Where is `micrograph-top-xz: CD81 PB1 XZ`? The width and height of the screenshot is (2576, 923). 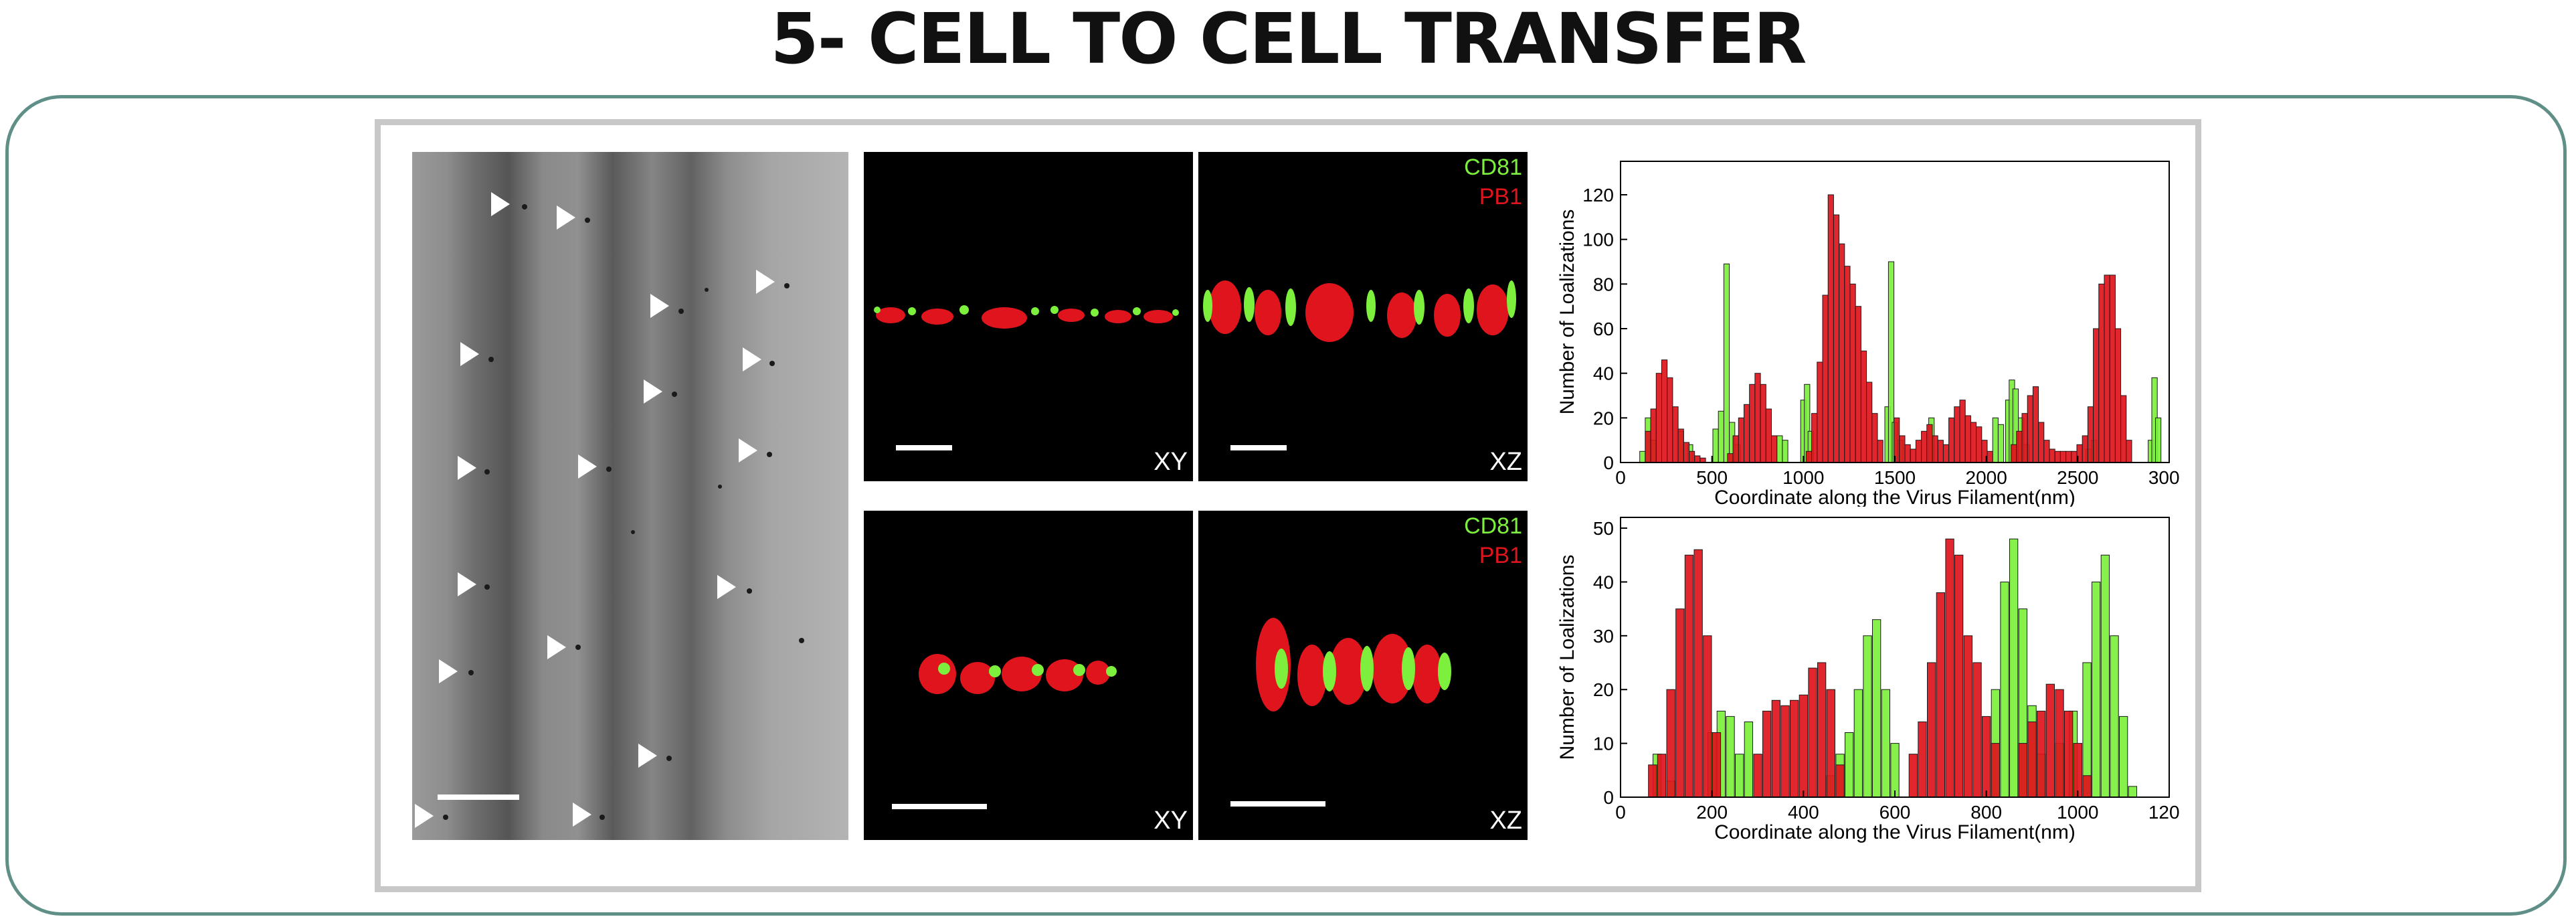
micrograph-top-xz: CD81 PB1 XZ is located at coordinates (1363, 316).